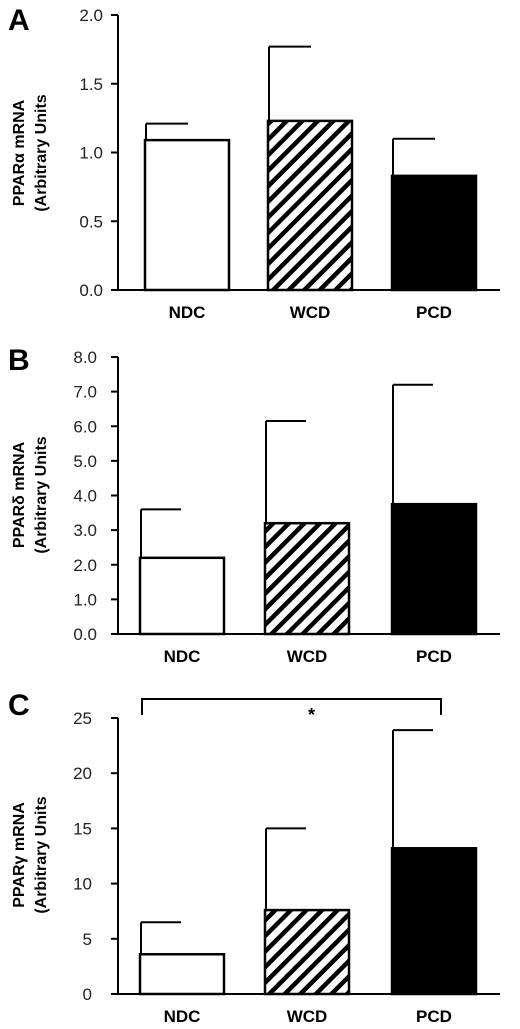 The image size is (520, 1029). What do you see at coordinates (82, 828) in the screenshot?
I see `y-tick-label: 15` at bounding box center [82, 828].